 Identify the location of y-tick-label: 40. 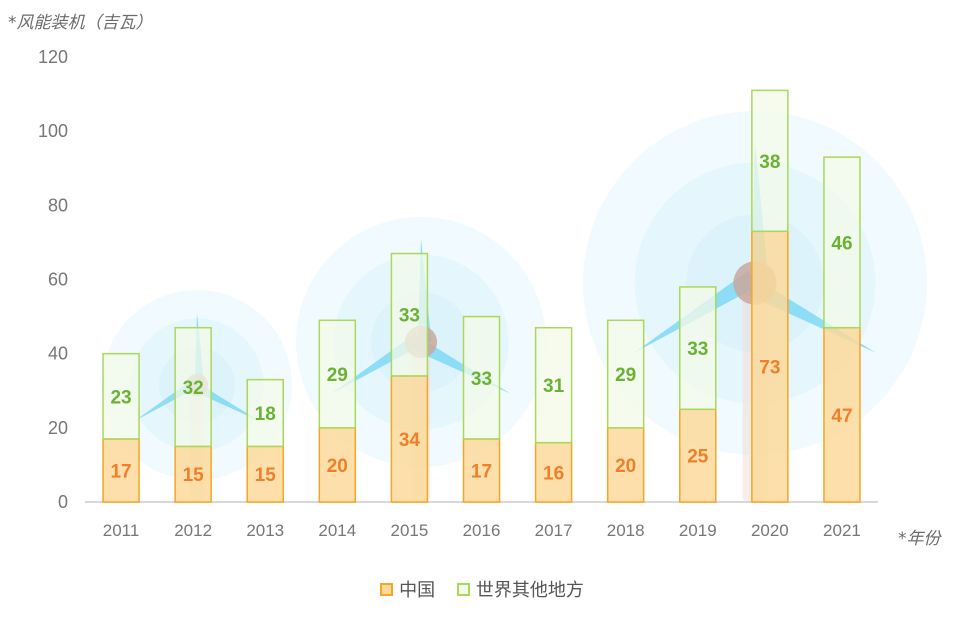
(58, 354).